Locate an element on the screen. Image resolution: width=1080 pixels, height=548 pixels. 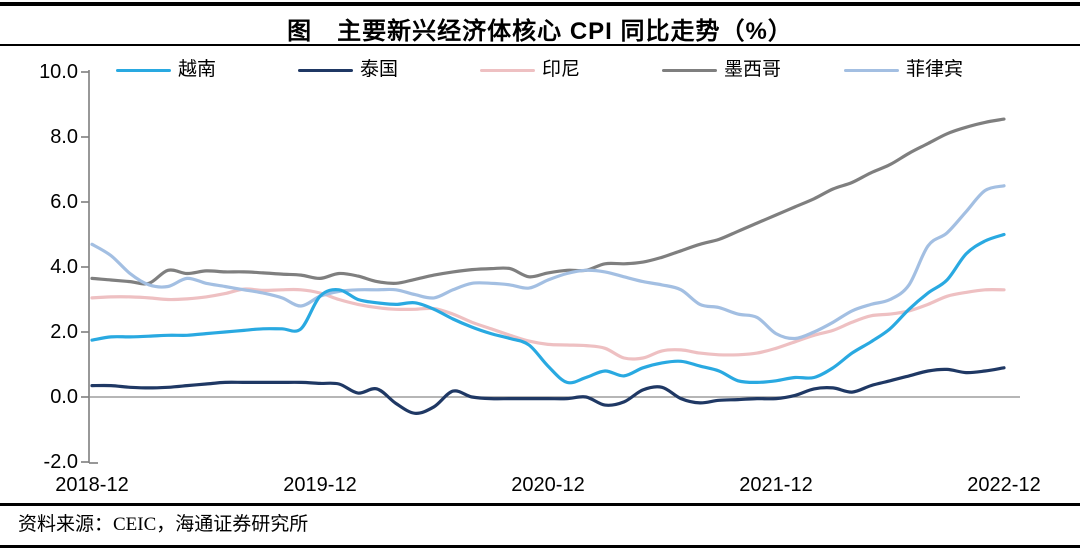
chart-title: 图 主要新兴经济体核心 CPI 同比走势（%） is located at coordinates (540, 31).